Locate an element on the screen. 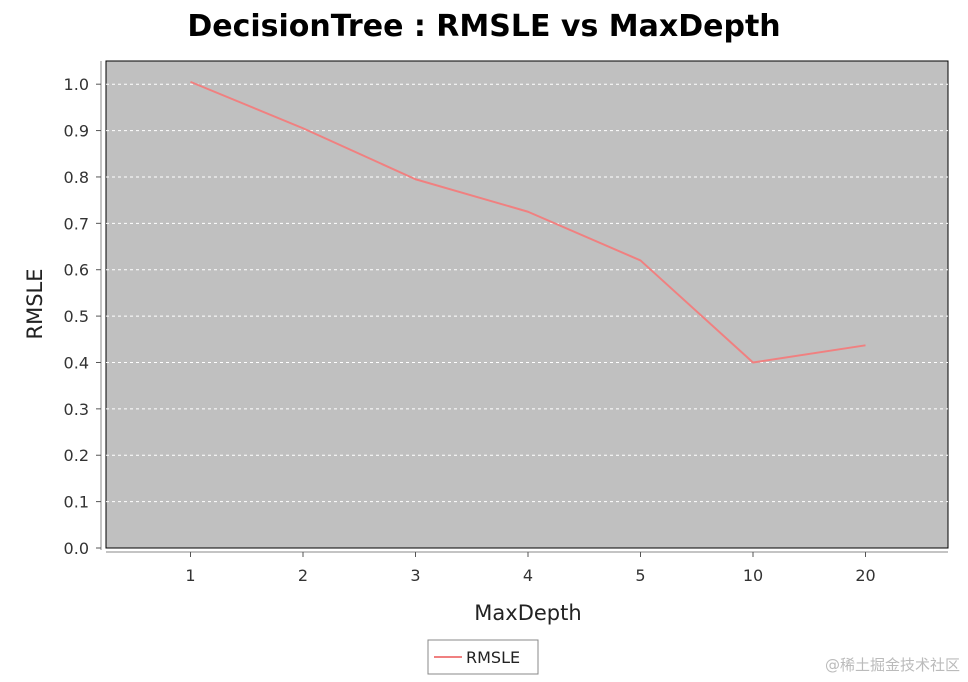  y-tick-label: 0.1 is located at coordinates (76, 502).